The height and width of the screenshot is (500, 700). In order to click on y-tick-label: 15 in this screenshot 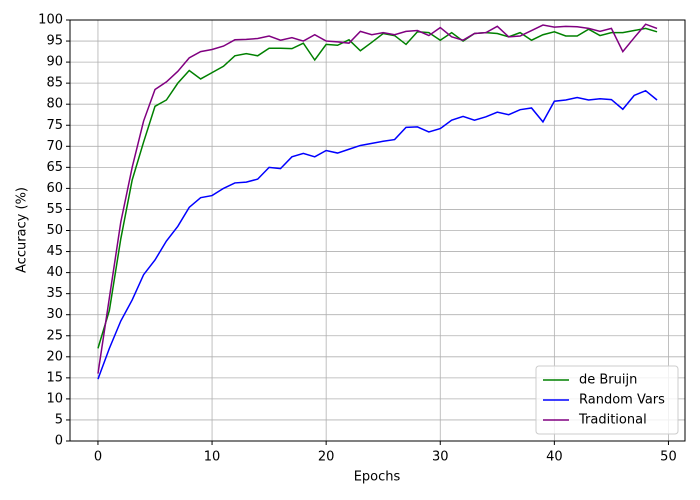, I will do `click(54, 377)`.